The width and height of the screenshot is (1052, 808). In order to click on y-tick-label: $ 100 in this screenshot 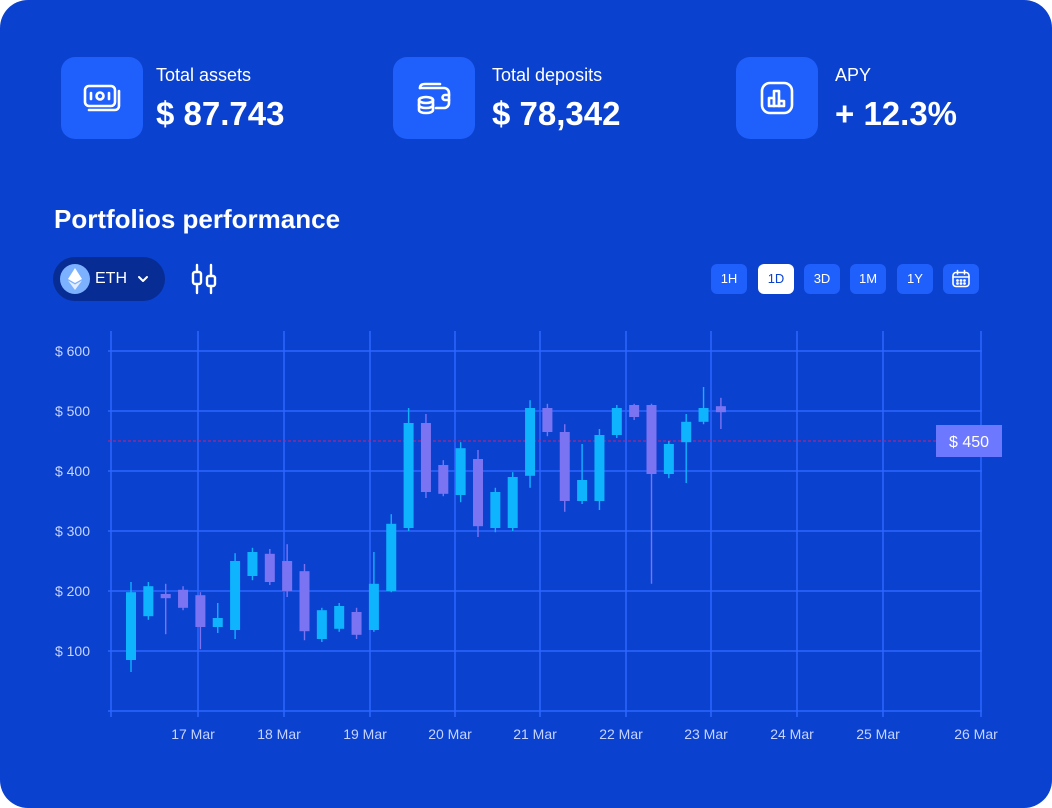, I will do `click(72, 651)`.